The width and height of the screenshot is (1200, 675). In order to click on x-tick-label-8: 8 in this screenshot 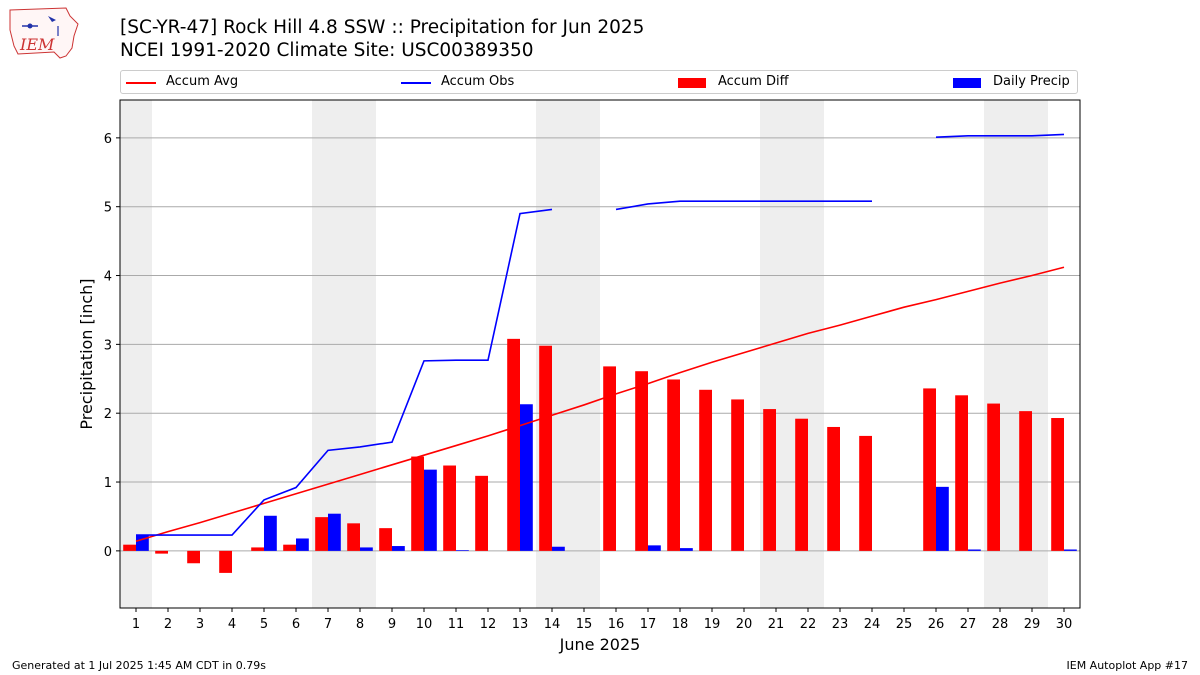, I will do `click(360, 624)`.